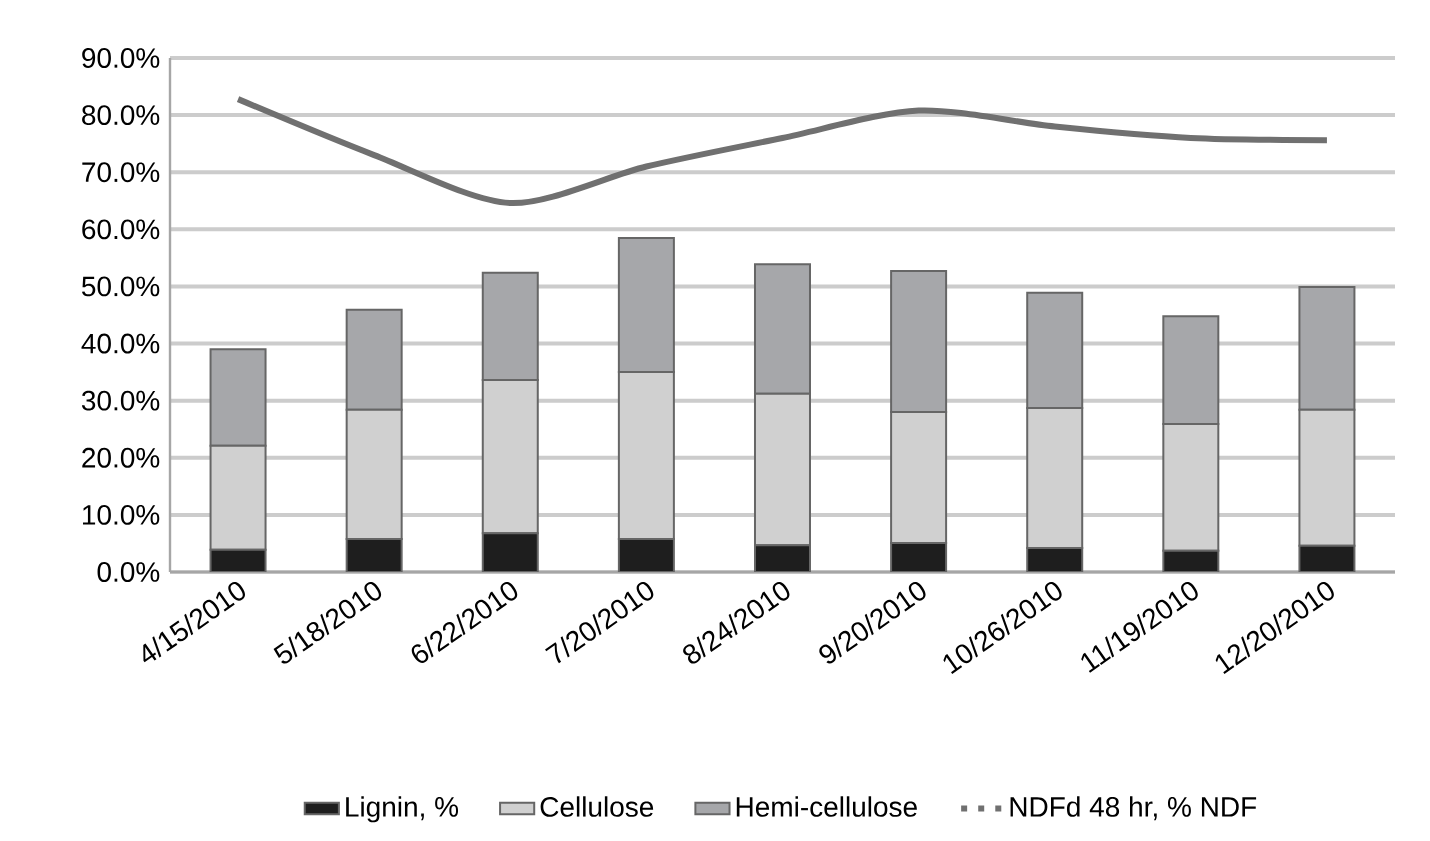 This screenshot has height=841, width=1430. I want to click on y-tick-label: 0.0%, so click(128, 572).